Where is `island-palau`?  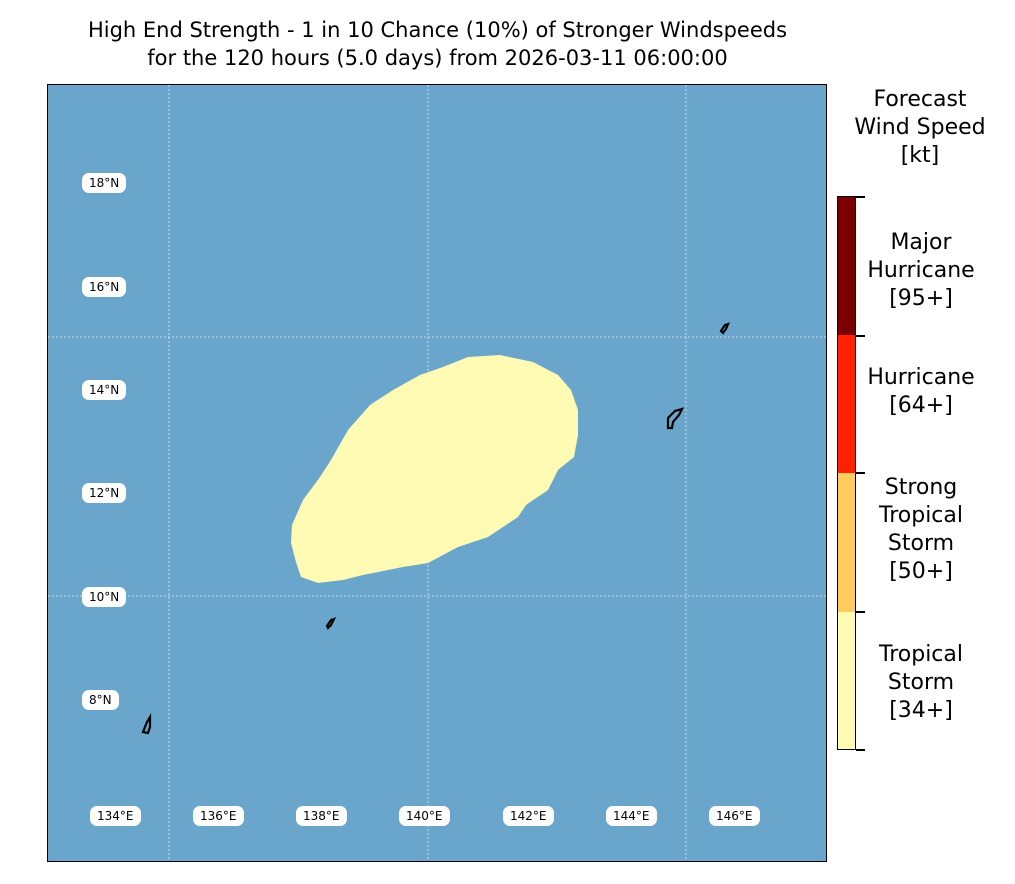 island-palau is located at coordinates (146, 724).